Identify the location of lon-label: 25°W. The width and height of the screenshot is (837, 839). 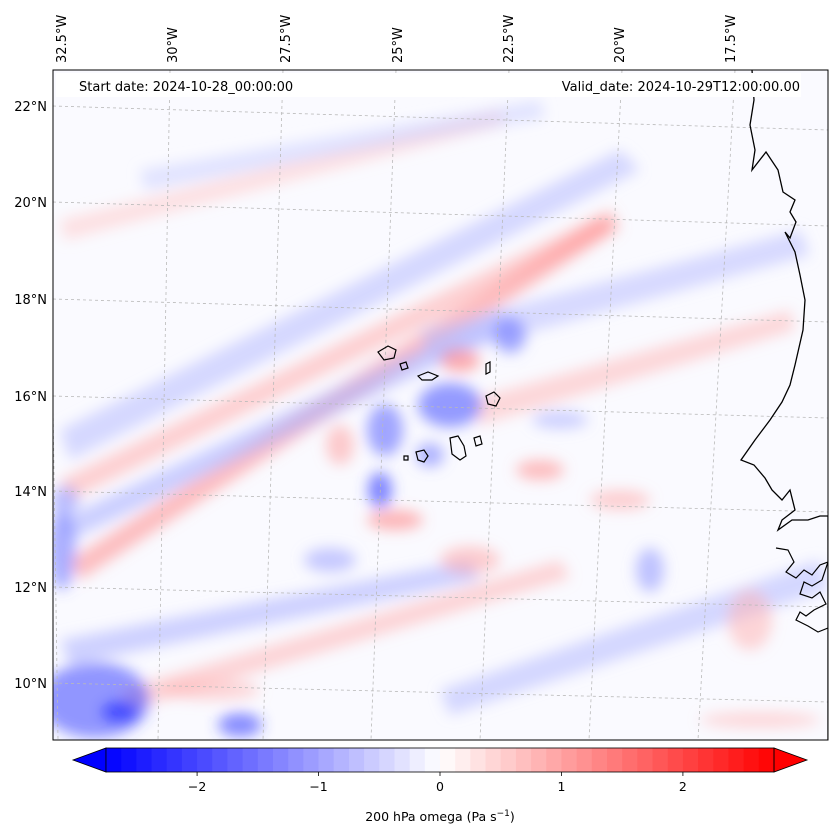
(398, 45).